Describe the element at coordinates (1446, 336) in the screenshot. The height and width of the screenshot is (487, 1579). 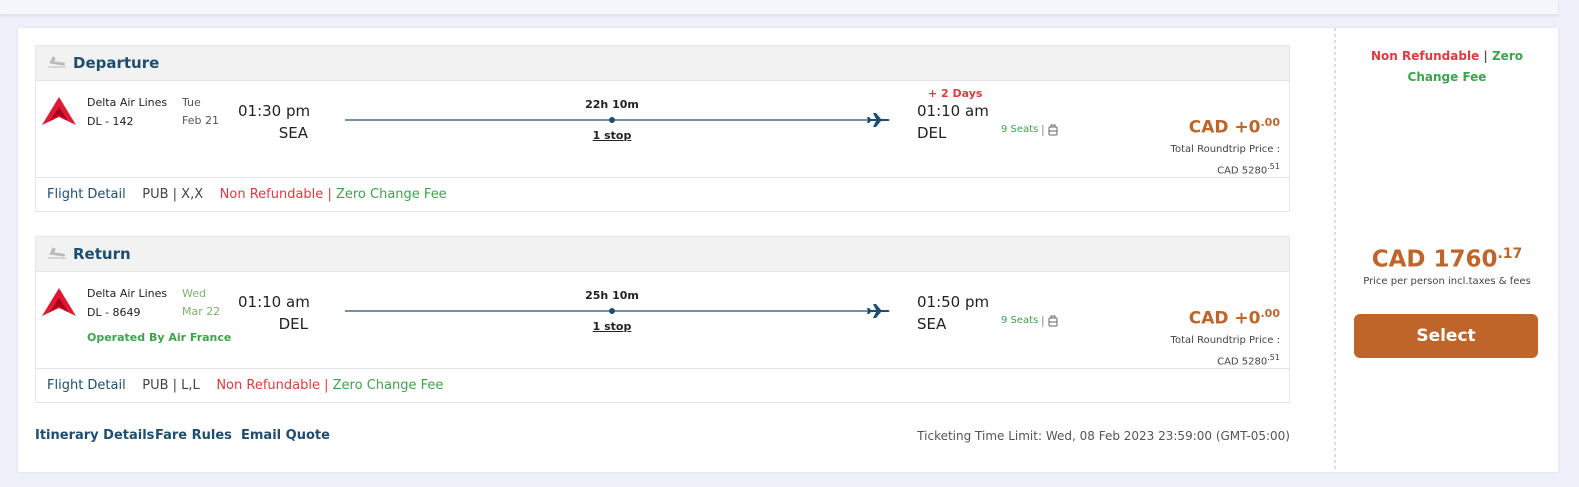
I see `select-button: Select` at that location.